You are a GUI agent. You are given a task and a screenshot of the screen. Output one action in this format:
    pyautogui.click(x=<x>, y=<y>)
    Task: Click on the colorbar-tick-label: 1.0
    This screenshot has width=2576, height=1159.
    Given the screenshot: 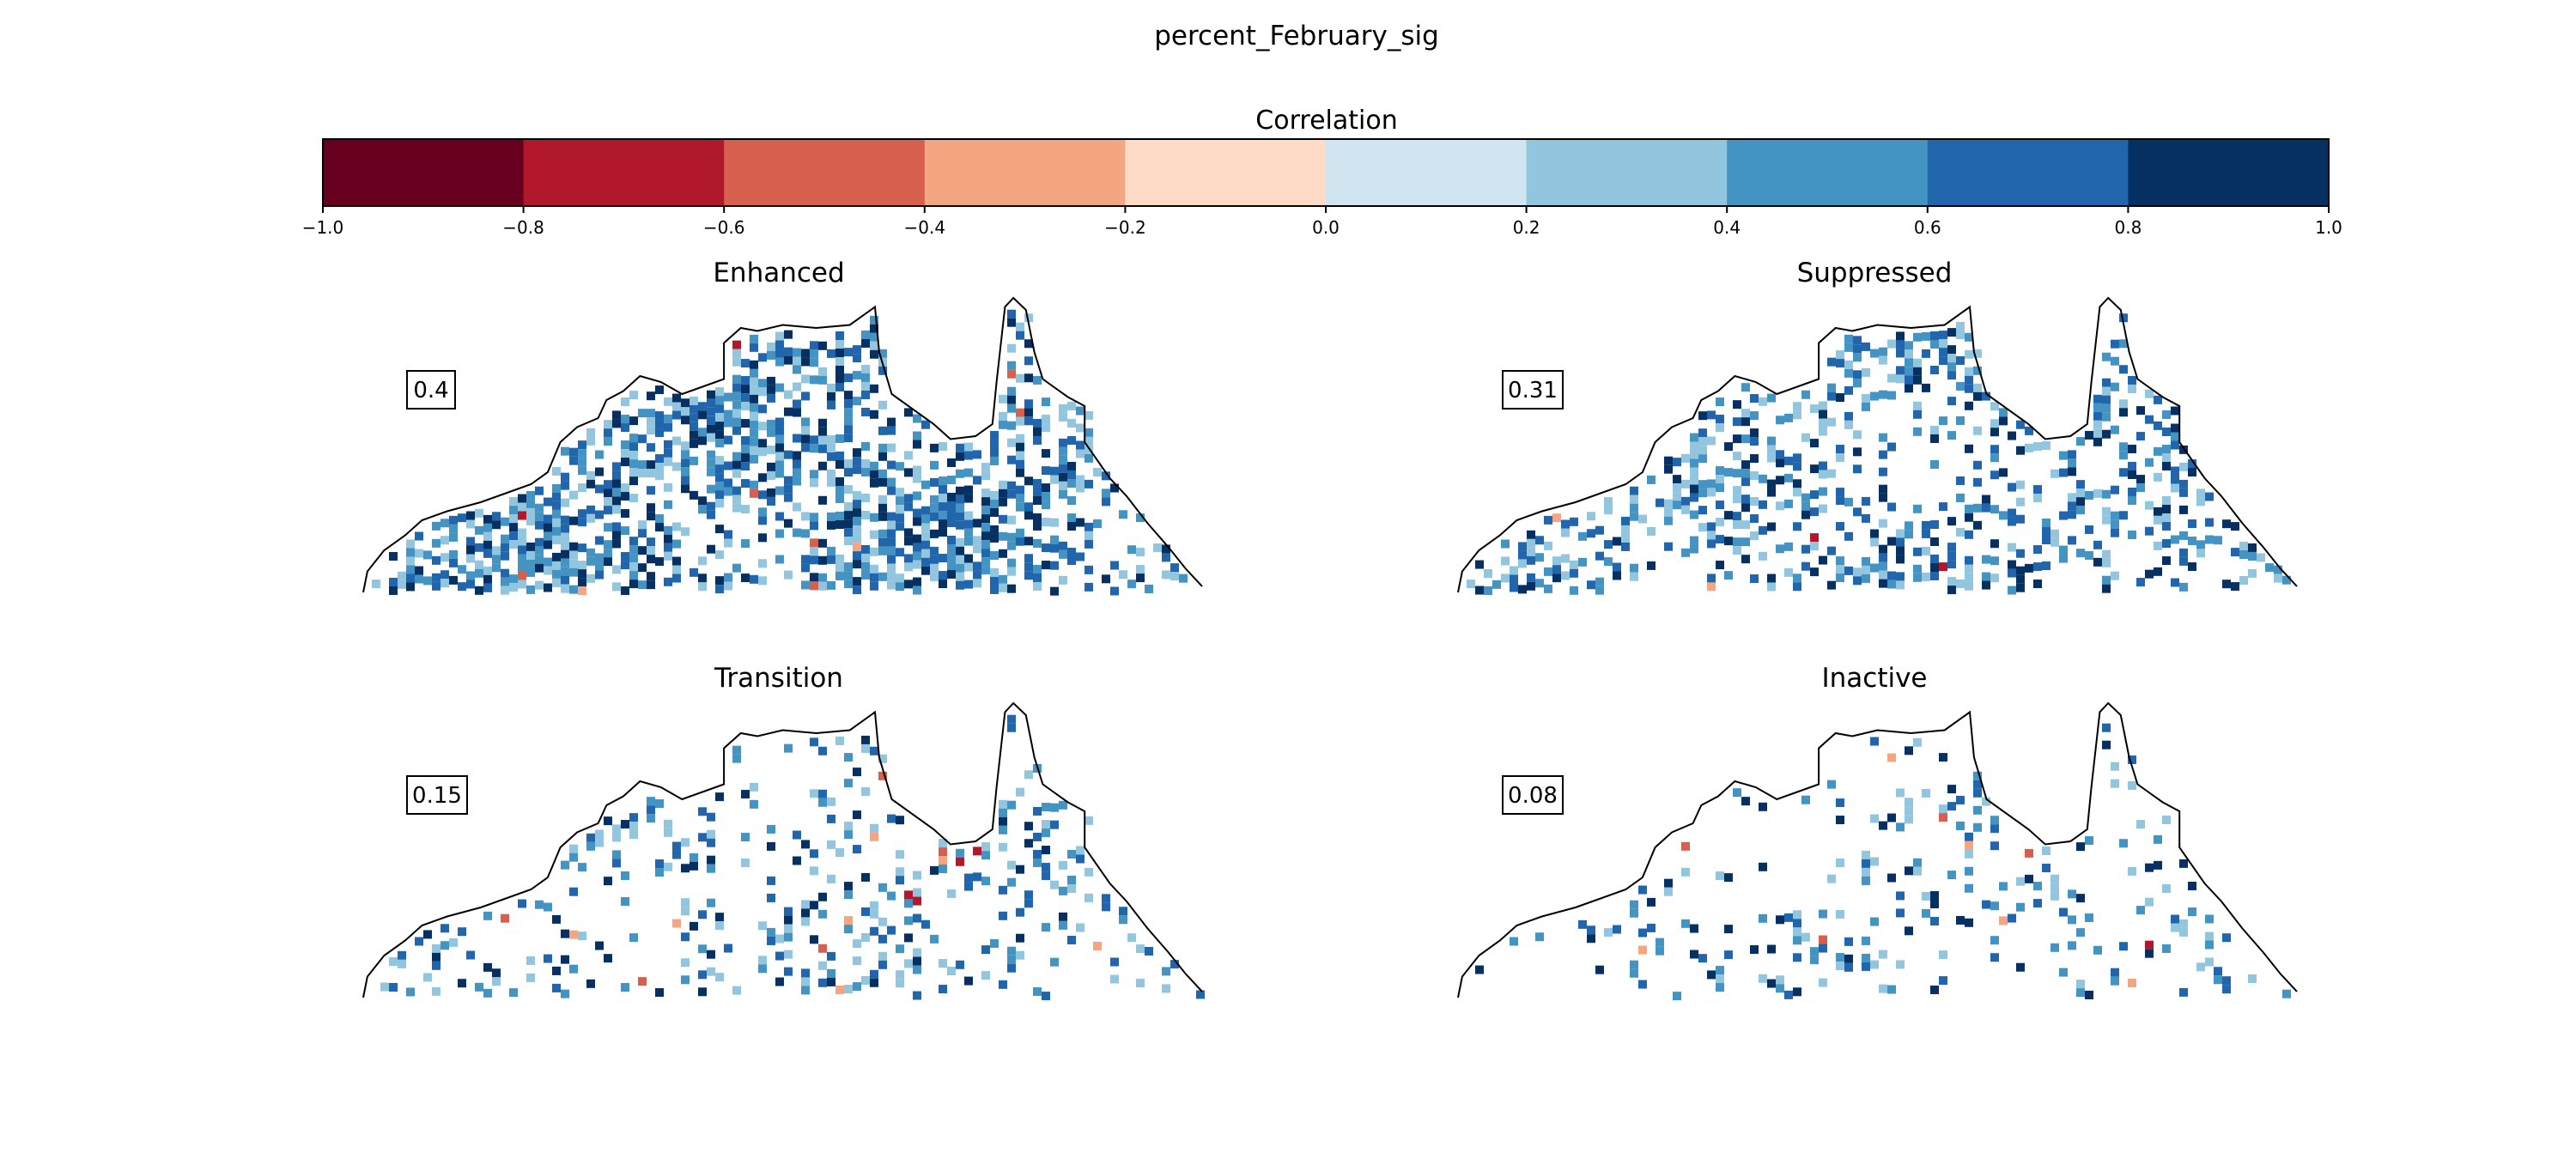 What is the action you would take?
    pyautogui.click(x=2328, y=228)
    